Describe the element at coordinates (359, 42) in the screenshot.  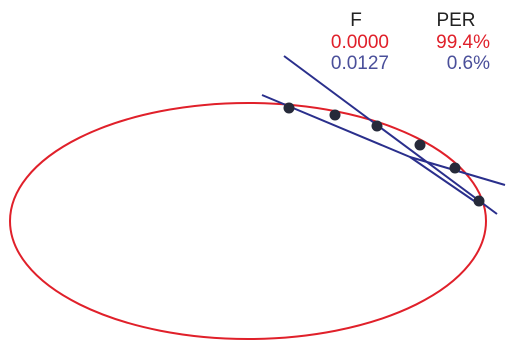
I see `legend-row-1-f: 0.0000` at that location.